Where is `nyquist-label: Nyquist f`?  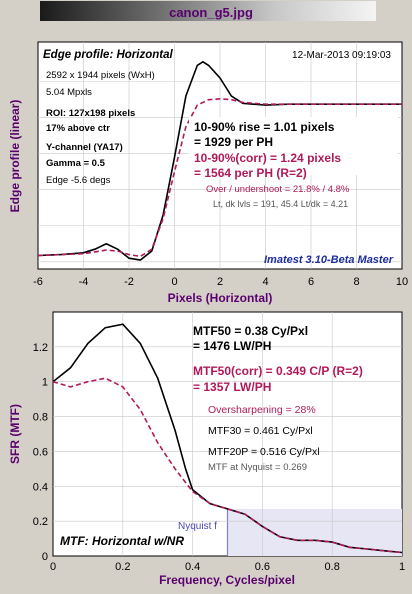 nyquist-label: Nyquist f is located at coordinates (197, 526).